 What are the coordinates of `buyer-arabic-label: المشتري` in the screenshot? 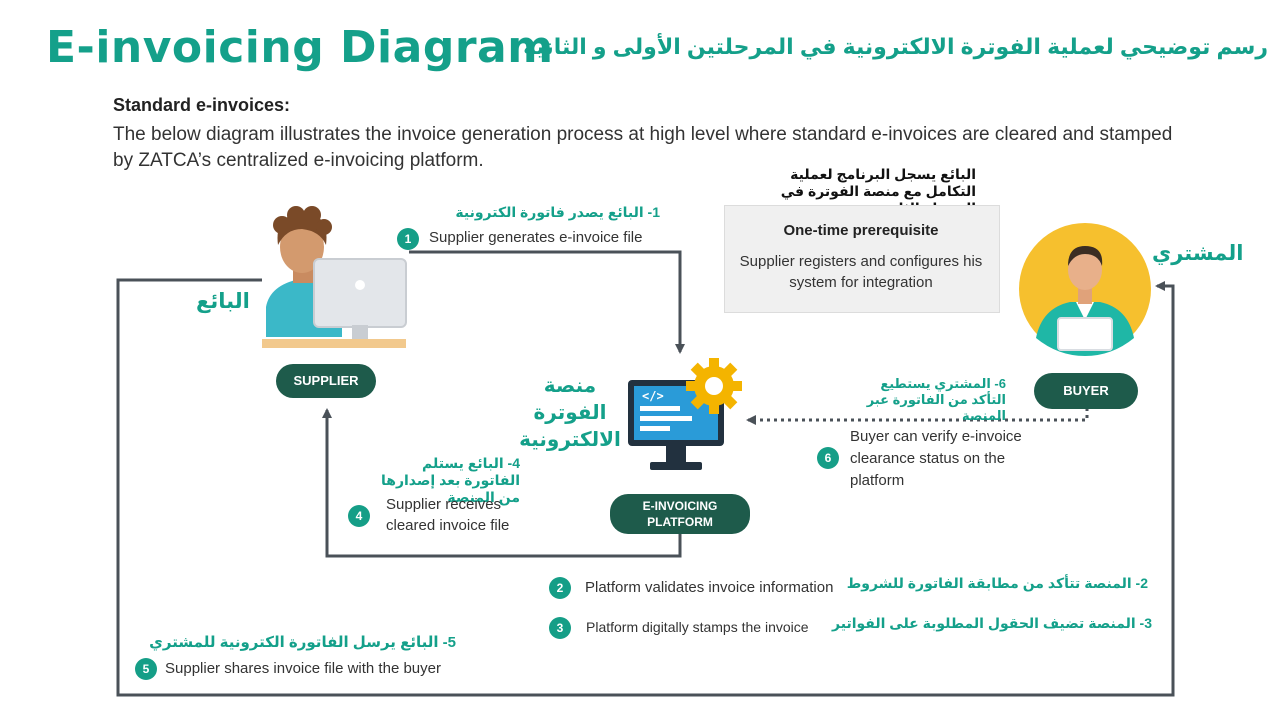 It's located at (1198, 253).